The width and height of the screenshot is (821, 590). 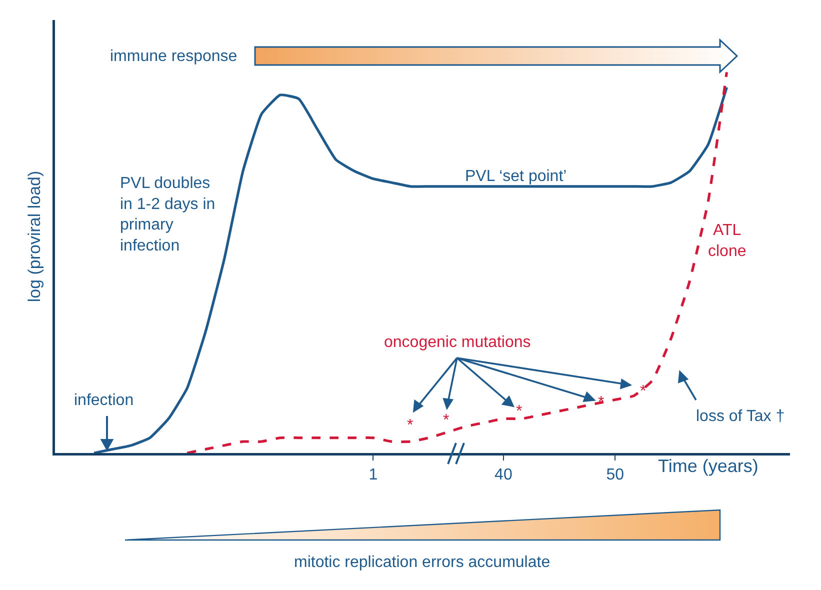 I want to click on x-tick-label: 1, so click(x=373, y=475).